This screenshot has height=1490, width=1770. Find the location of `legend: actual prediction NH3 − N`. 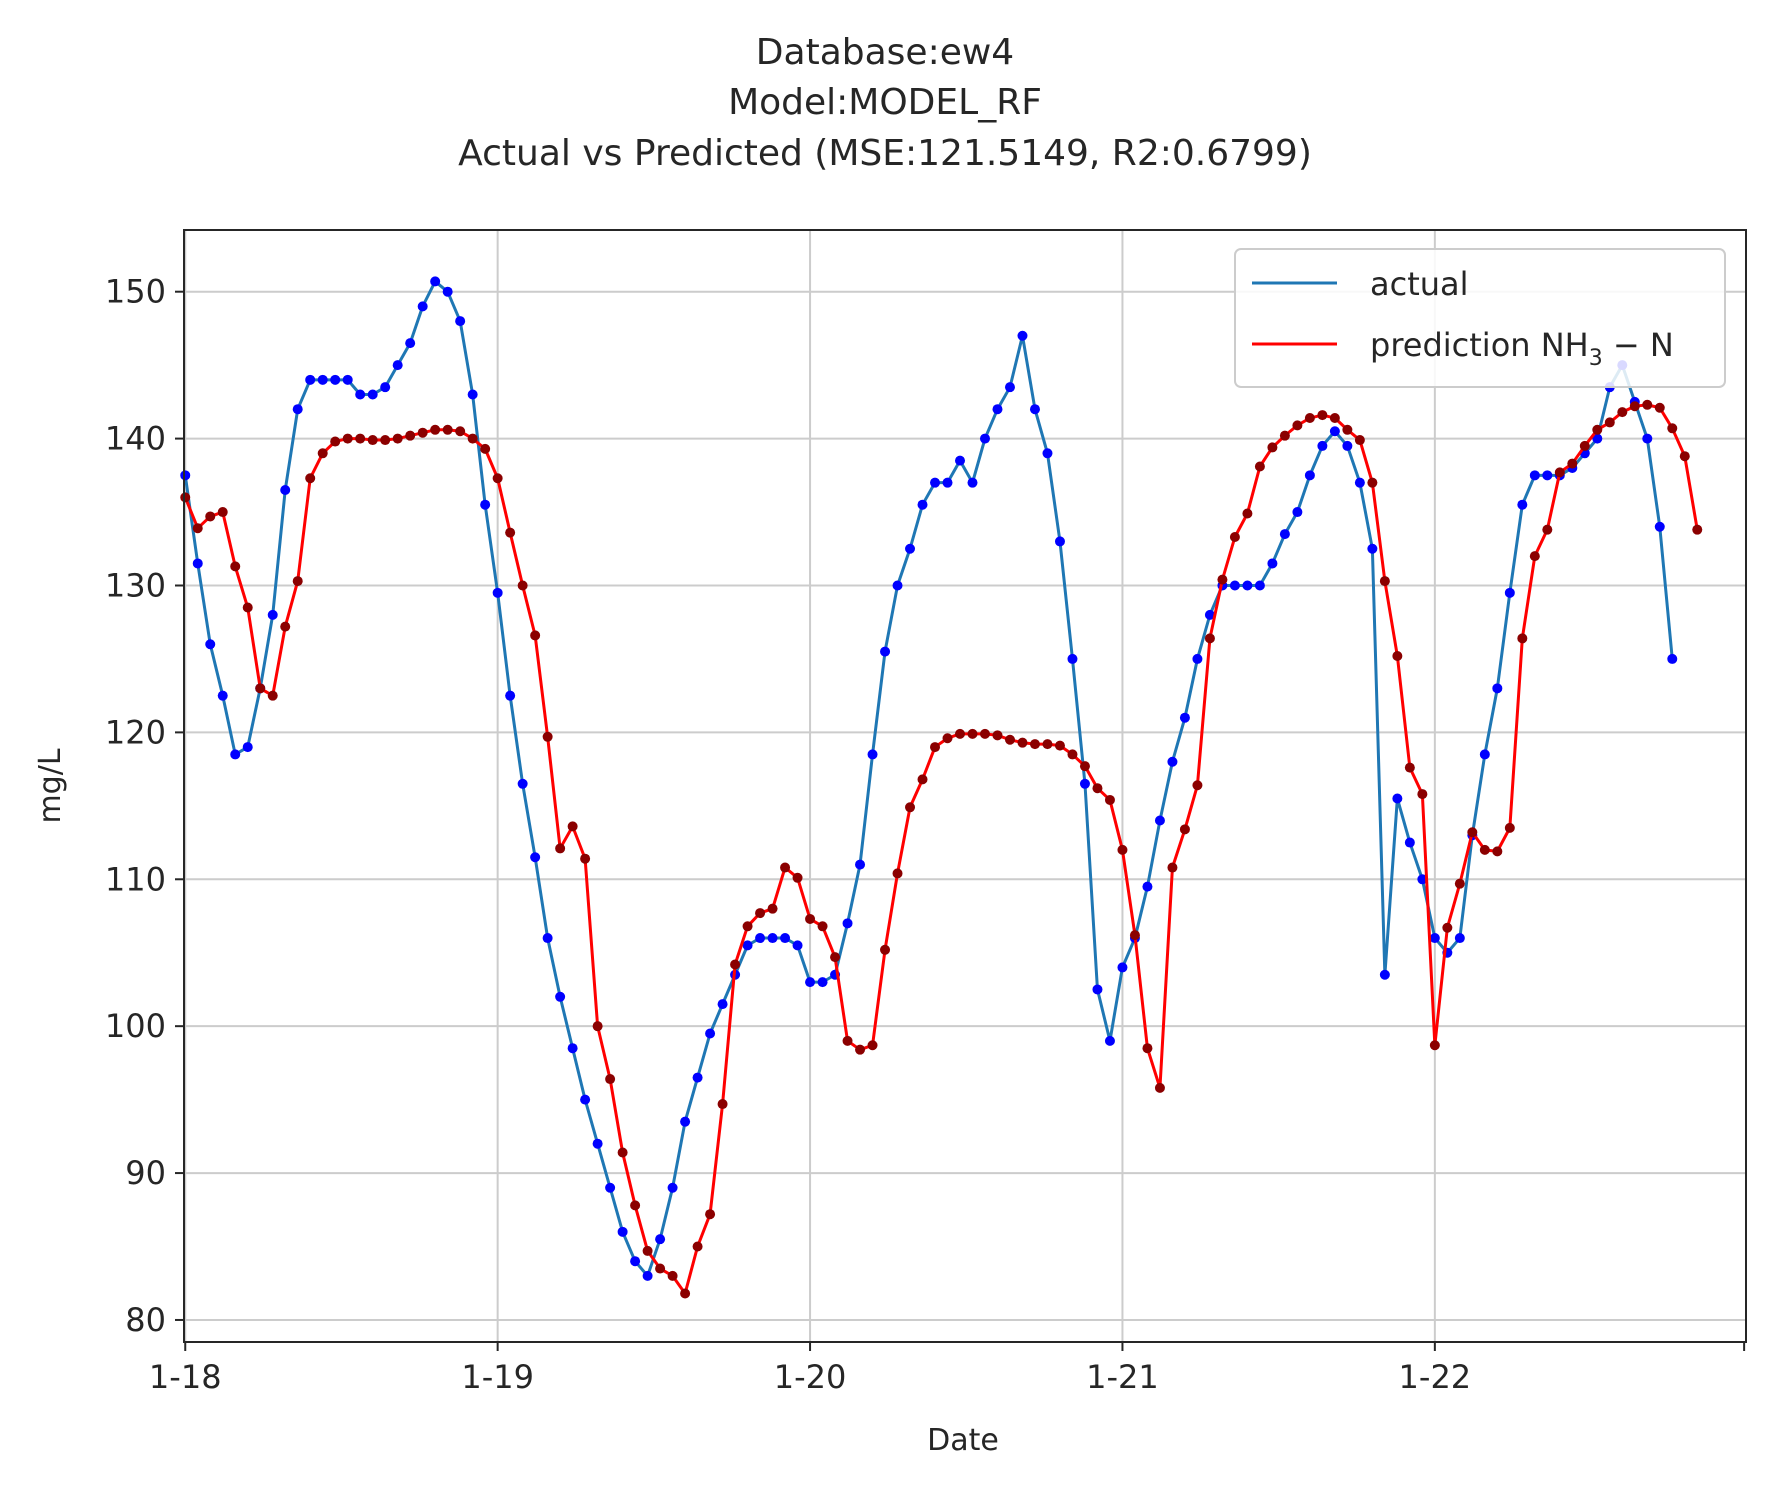

legend: actual prediction NH3 − N is located at coordinates (1480, 318).